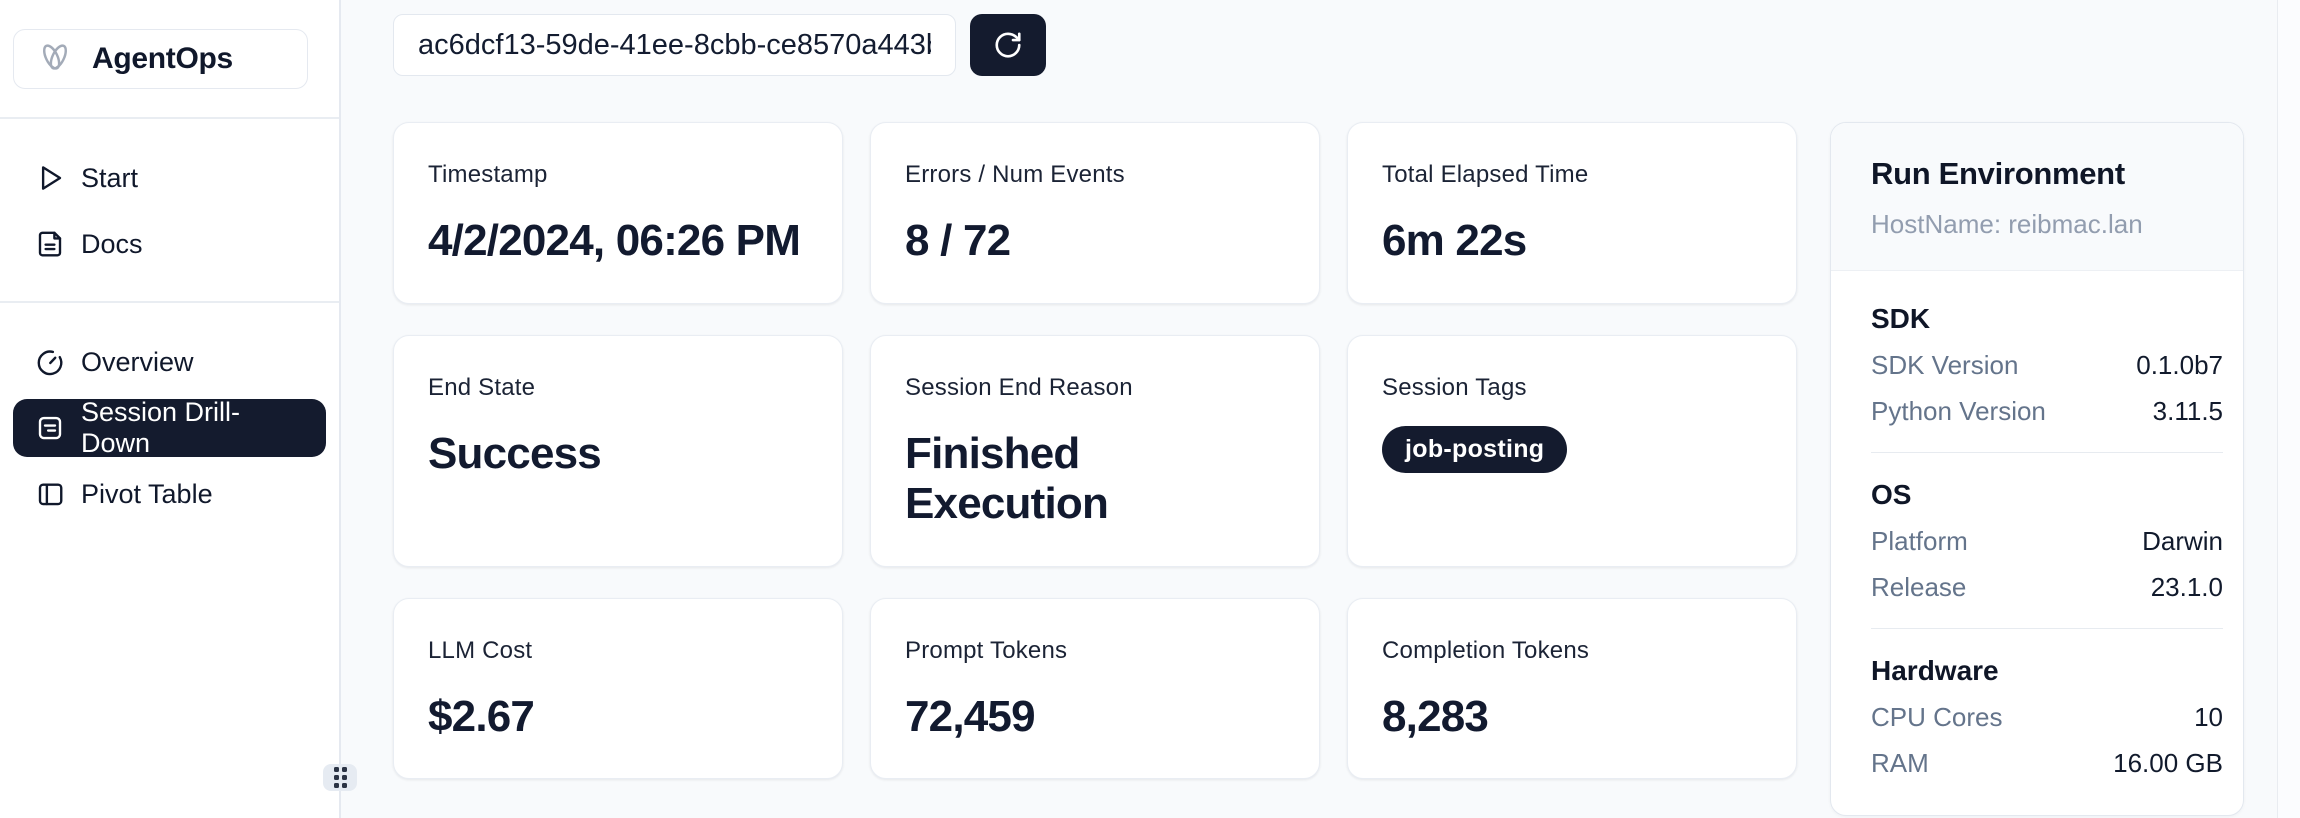  Describe the element at coordinates (340, 777) in the screenshot. I see `sidebar-resize-handle` at that location.